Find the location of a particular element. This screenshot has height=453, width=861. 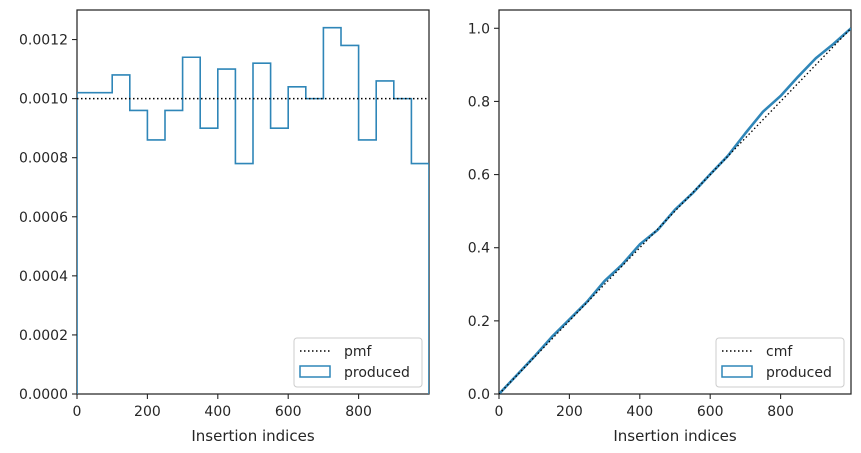

left-y-tick-label: 0.0006 is located at coordinates (43, 218).